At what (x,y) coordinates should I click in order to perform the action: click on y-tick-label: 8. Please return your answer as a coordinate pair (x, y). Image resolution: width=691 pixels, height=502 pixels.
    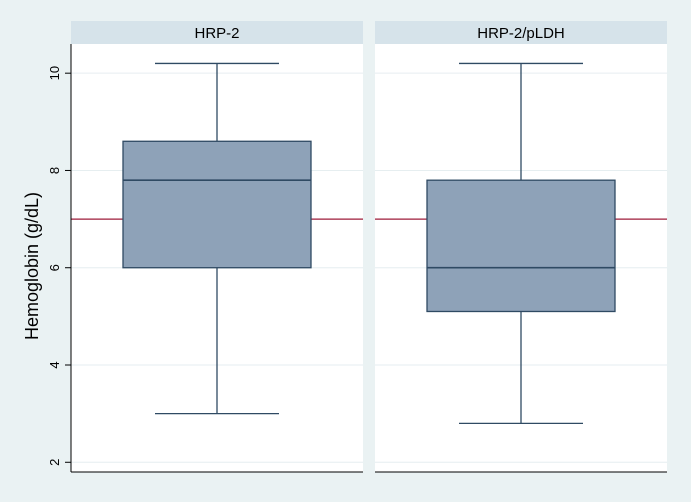
    Looking at the image, I should click on (54, 170).